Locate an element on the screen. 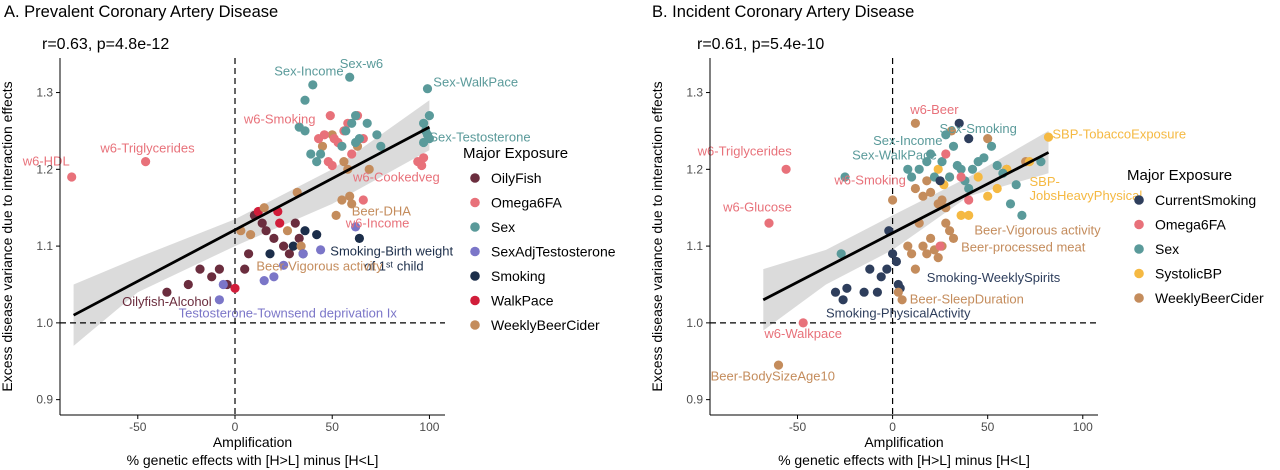 This screenshot has width=1280, height=470. point-label: Oilyfish-Alcohol is located at coordinates (167, 301).